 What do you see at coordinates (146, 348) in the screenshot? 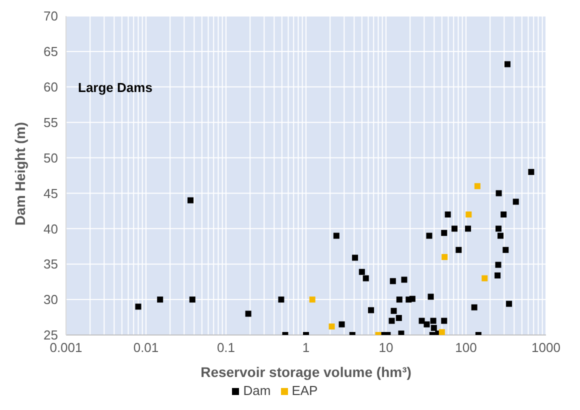
I see `x-tick-label: 0.01` at bounding box center [146, 348].